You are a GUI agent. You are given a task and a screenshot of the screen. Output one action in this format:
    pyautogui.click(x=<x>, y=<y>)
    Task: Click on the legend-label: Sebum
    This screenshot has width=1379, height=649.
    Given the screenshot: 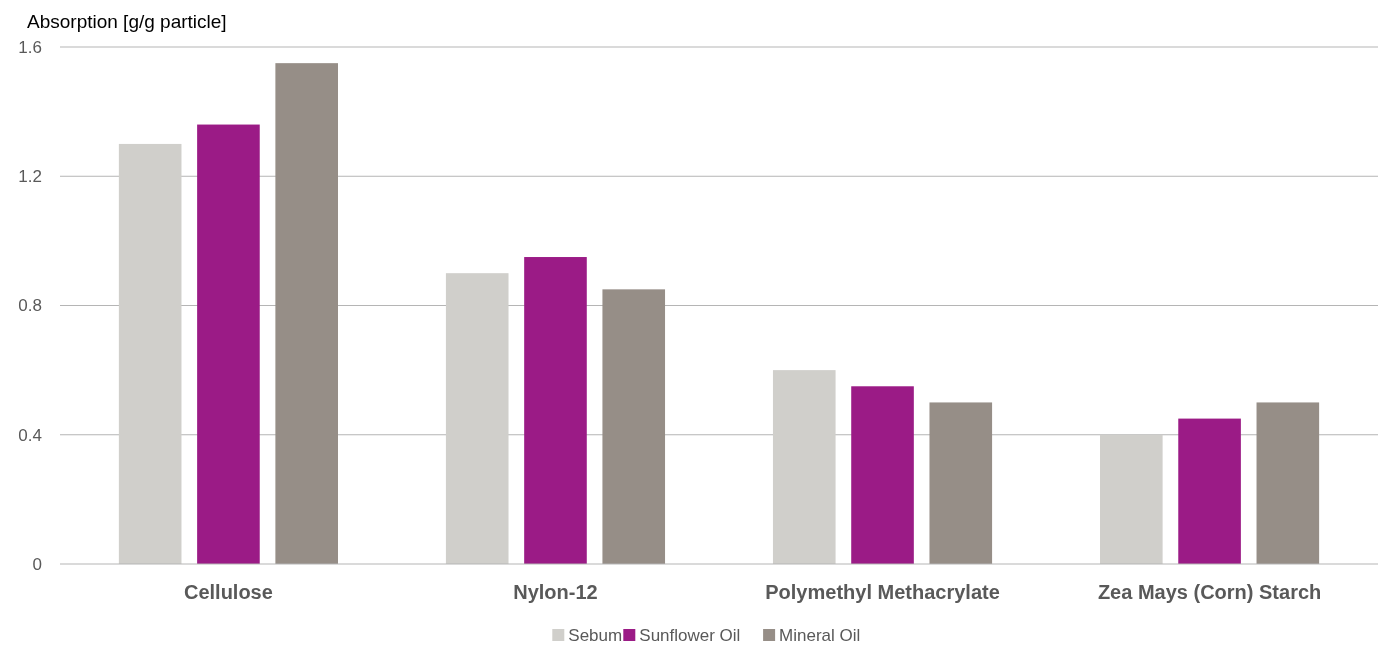 What is the action you would take?
    pyautogui.click(x=595, y=635)
    